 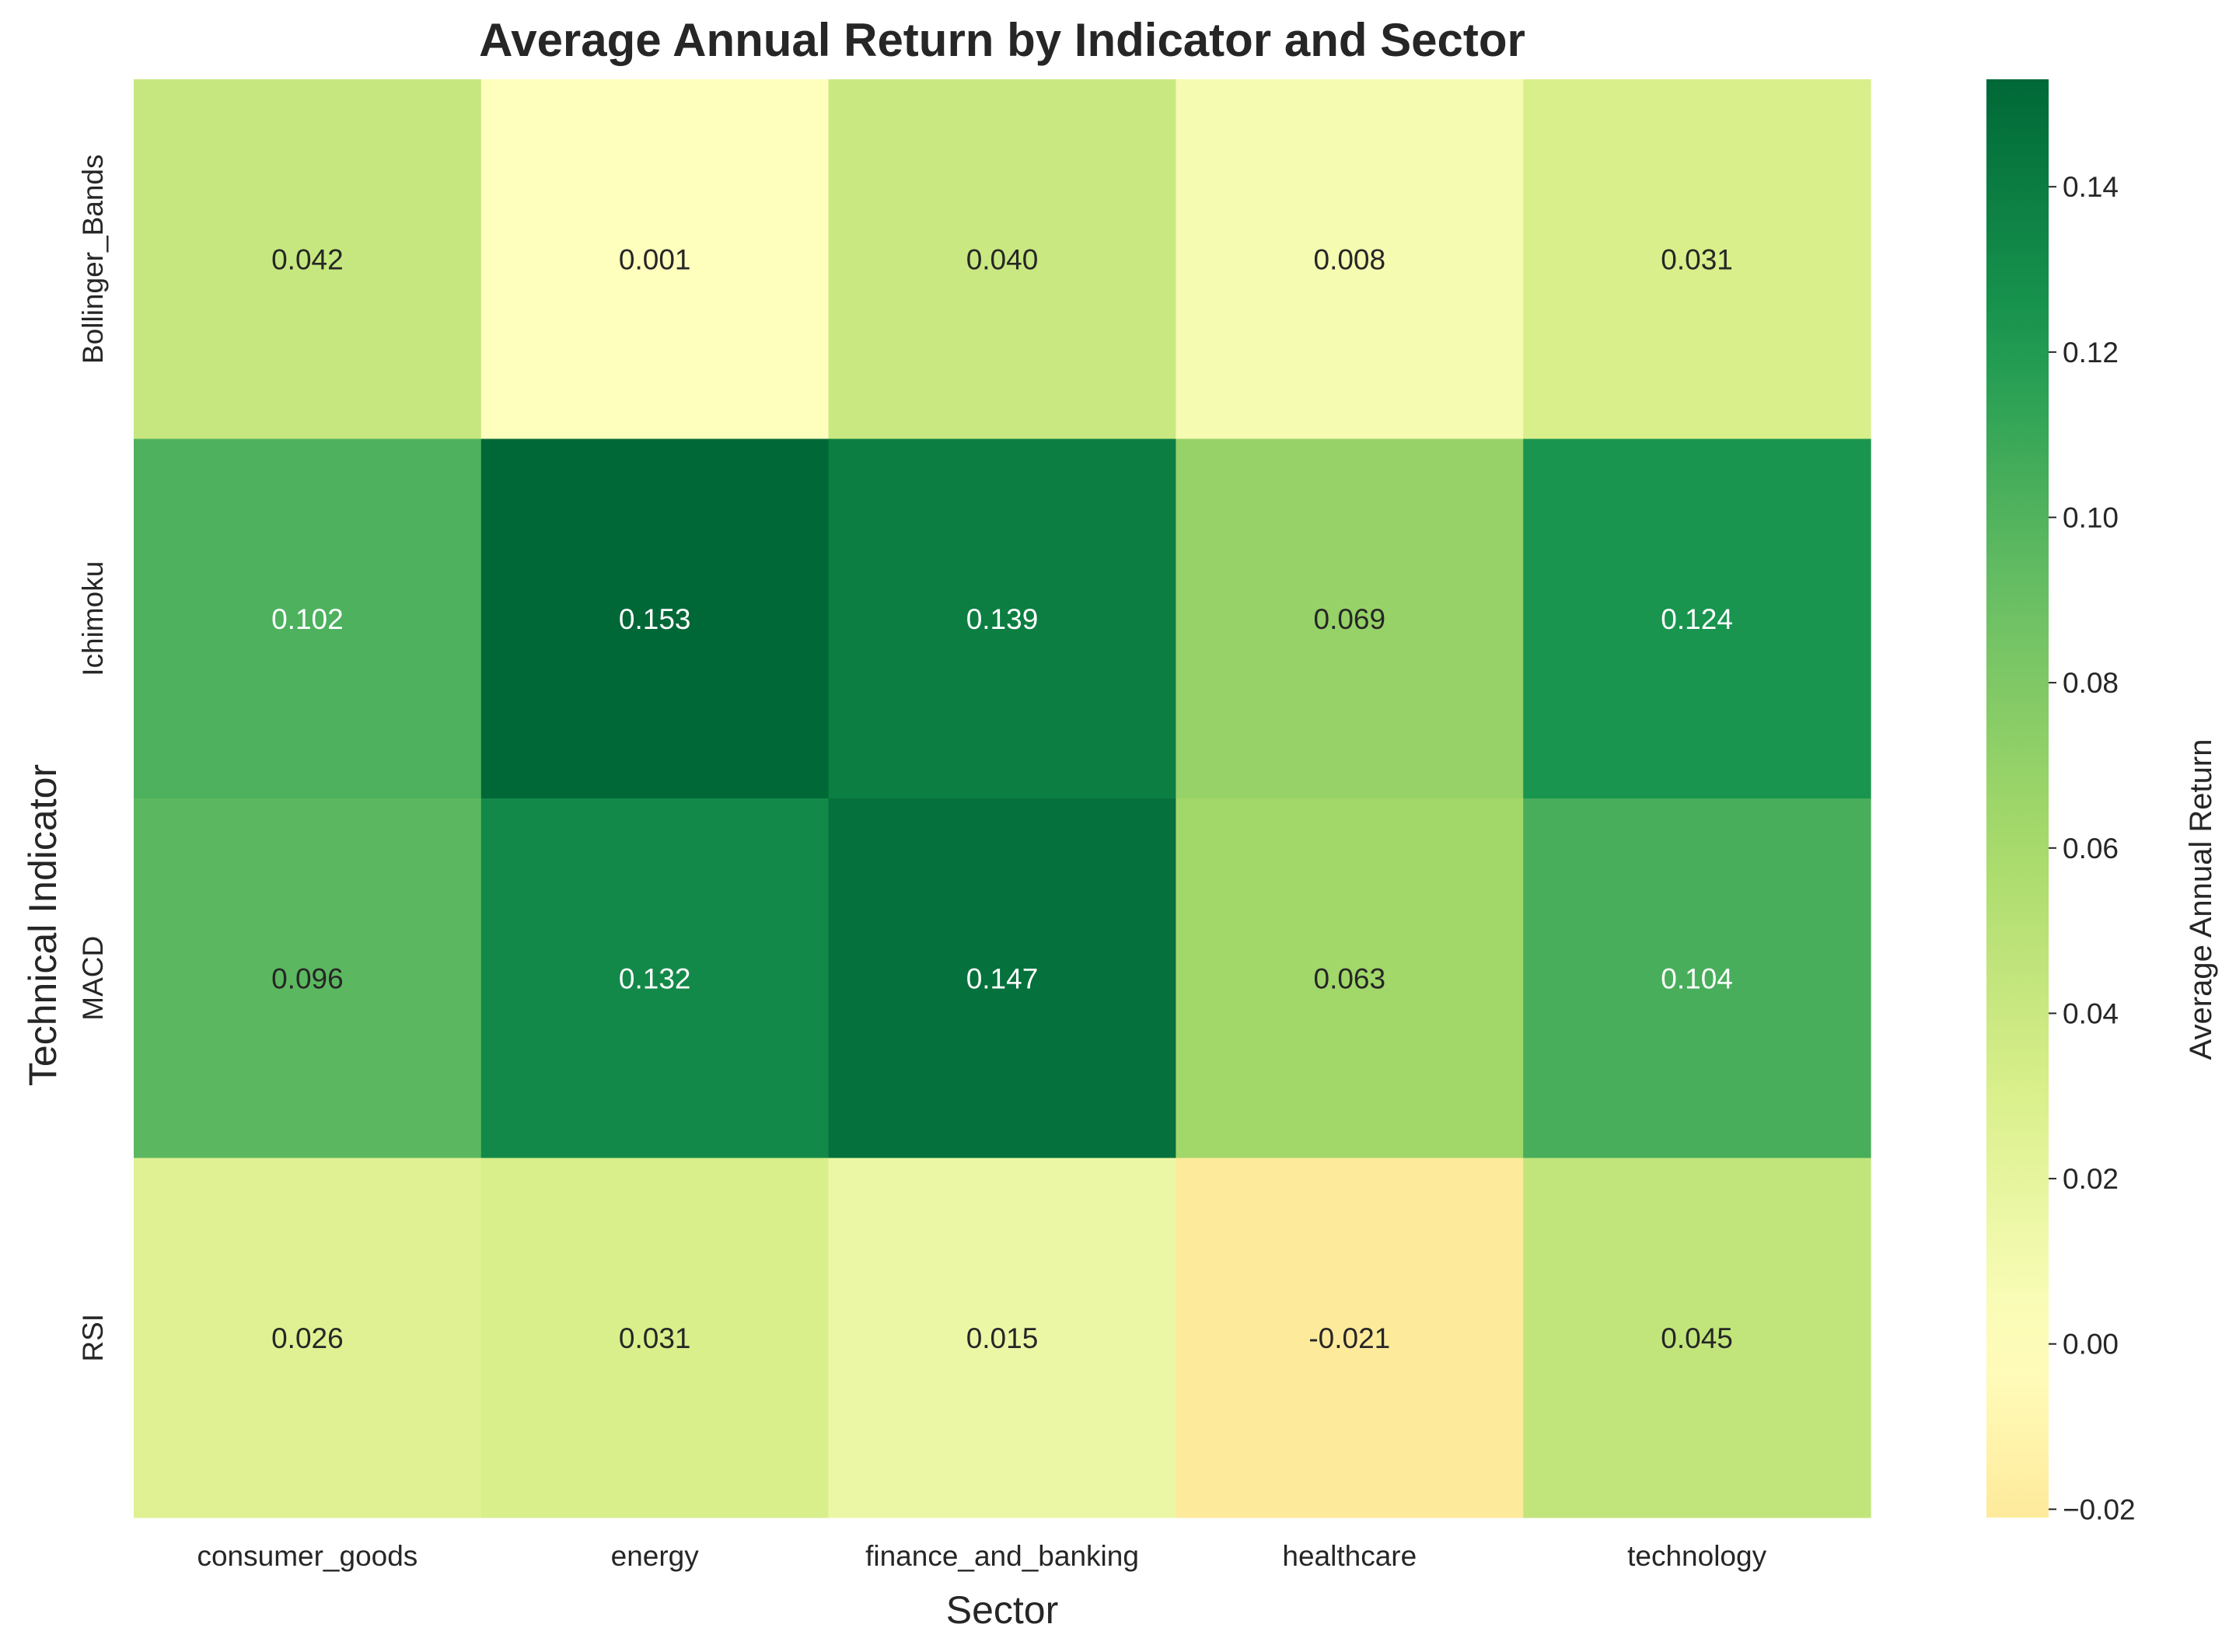 I want to click on cell-value-label: -0.021, so click(x=1349, y=1338).